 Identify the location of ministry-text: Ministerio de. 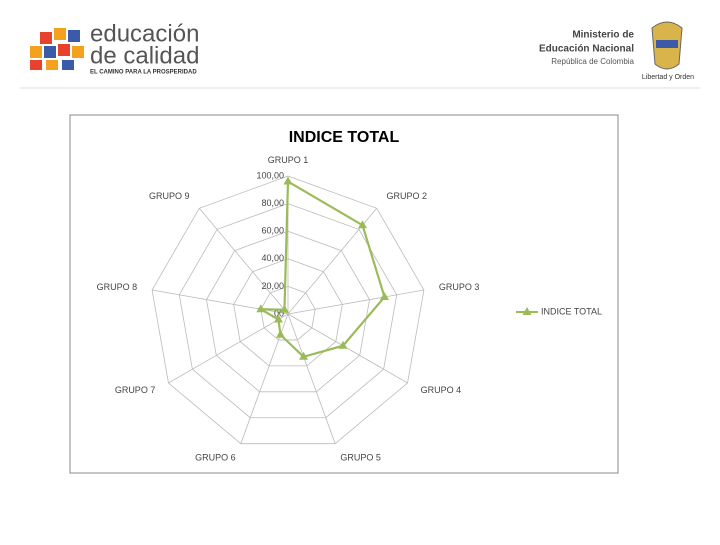
(603, 35).